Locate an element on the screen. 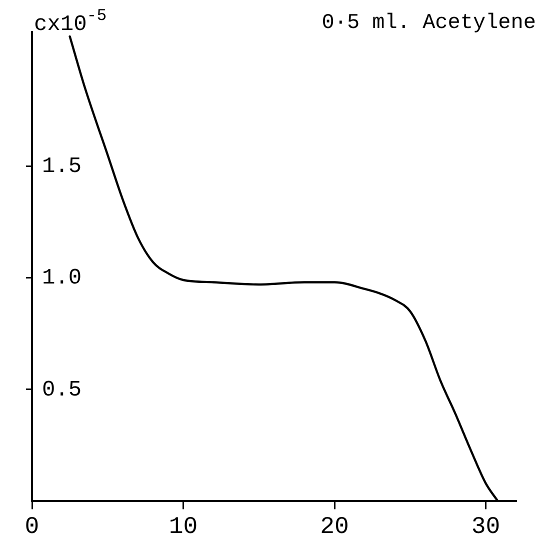  y-tick-label: 1.5 is located at coordinates (62, 166).